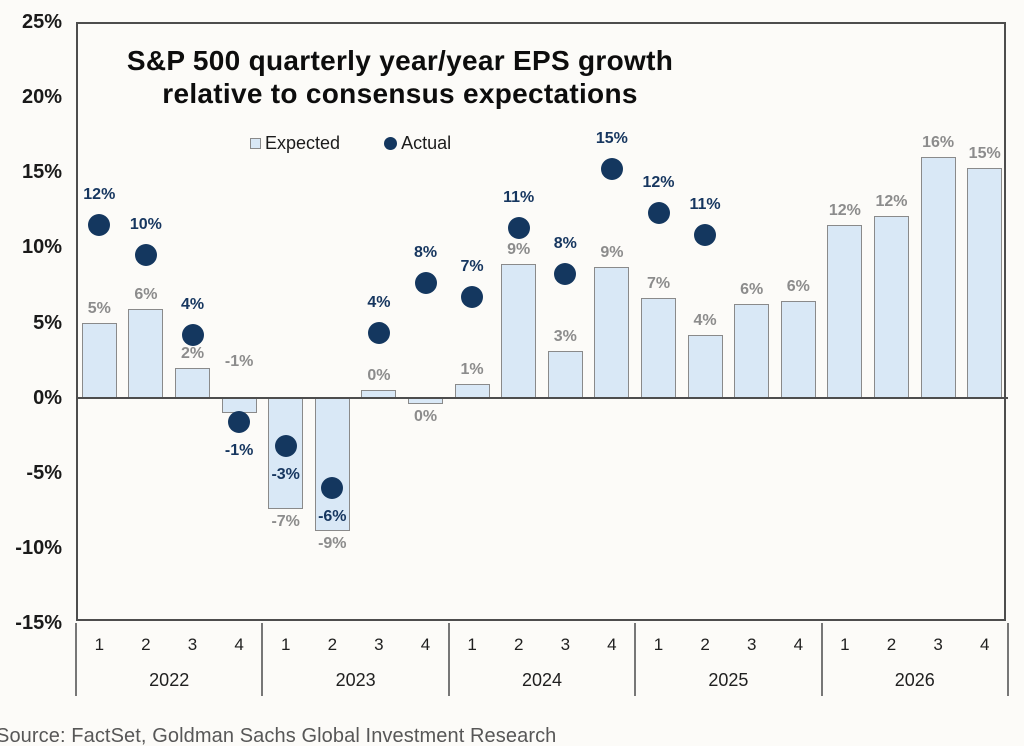  I want to click on expected-bar-label: -9%, so click(332, 544).